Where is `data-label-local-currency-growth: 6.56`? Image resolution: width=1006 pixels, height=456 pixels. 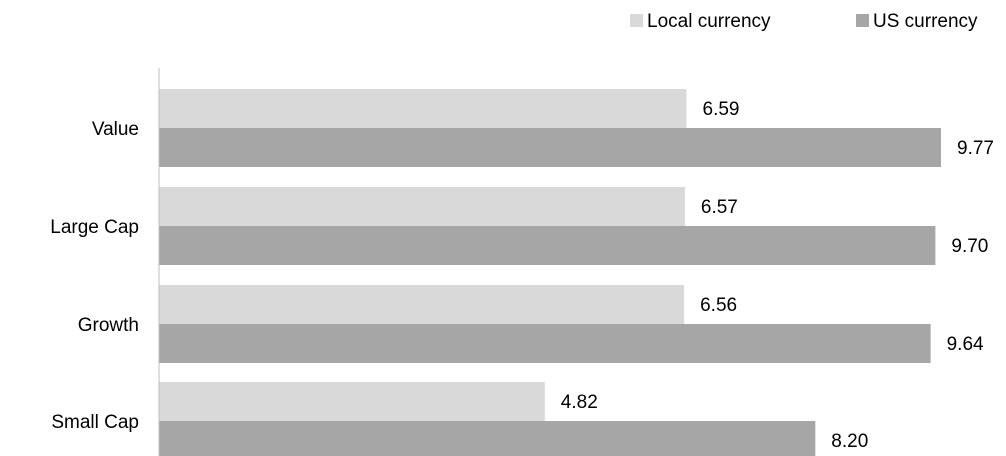
data-label-local-currency-growth: 6.56 is located at coordinates (718, 305).